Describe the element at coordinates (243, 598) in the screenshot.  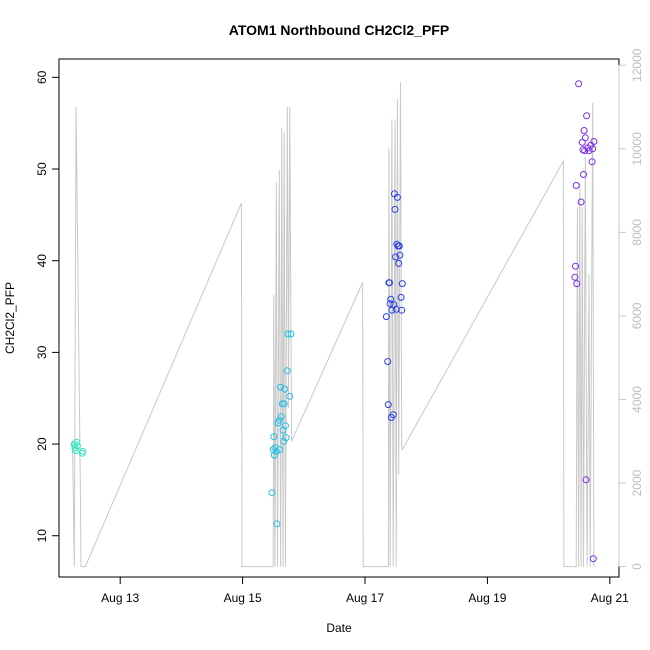
I see `x-tick-label: Aug 15` at that location.